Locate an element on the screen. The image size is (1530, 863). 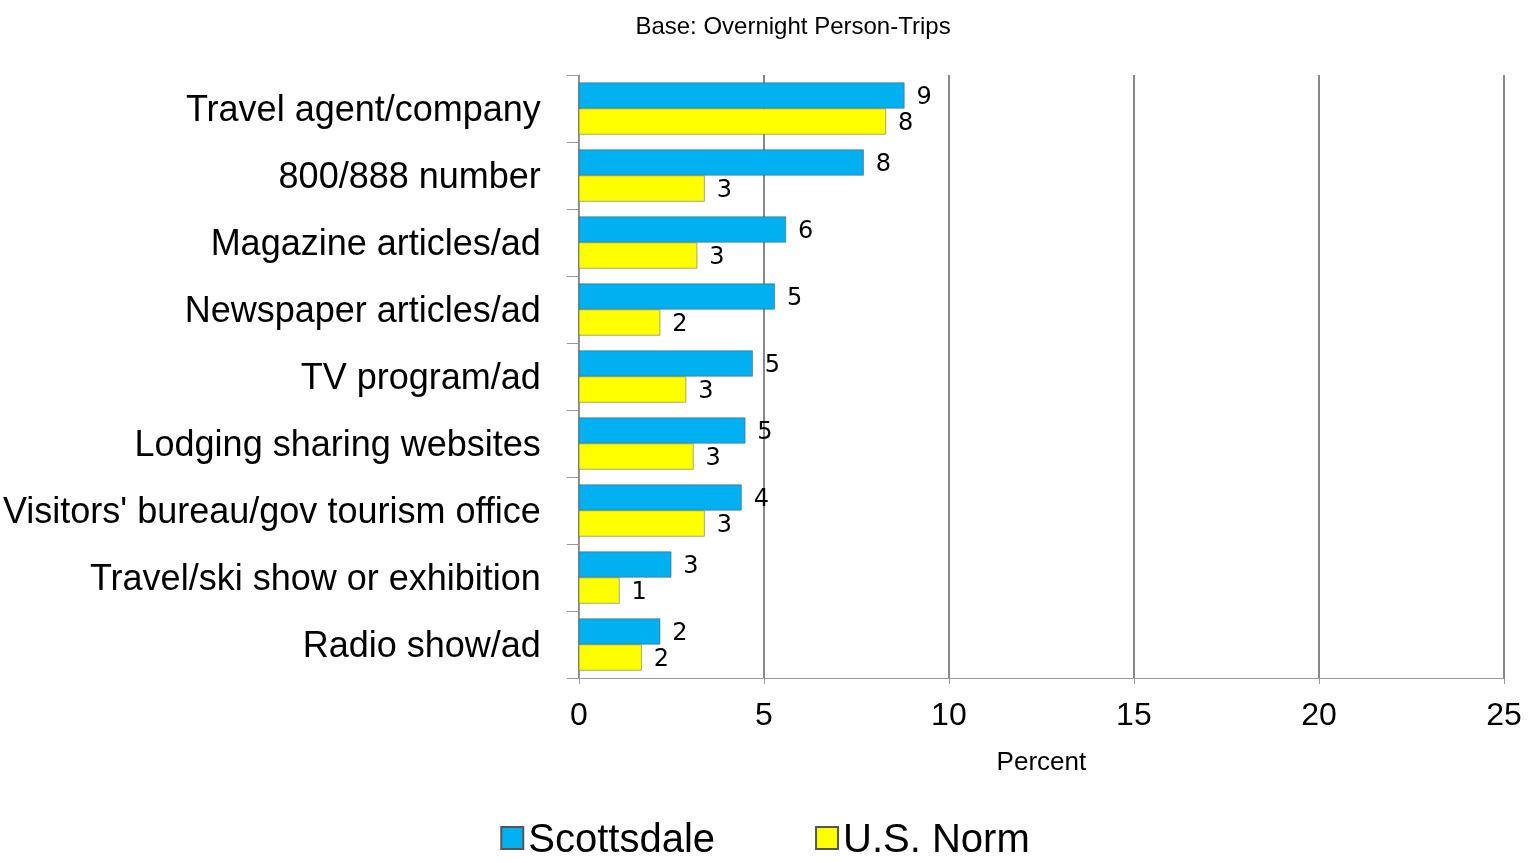
data-label: 6 is located at coordinates (806, 229).